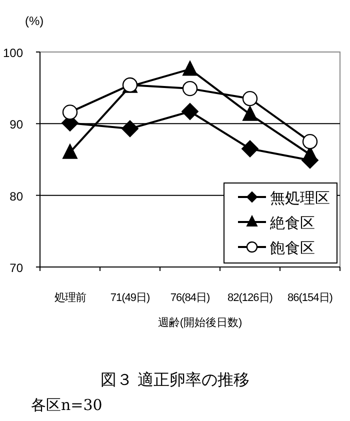 The image size is (350, 421). Describe the element at coordinates (200, 323) in the screenshot. I see `x-axis-title: 週齢(開始後日数)` at that location.